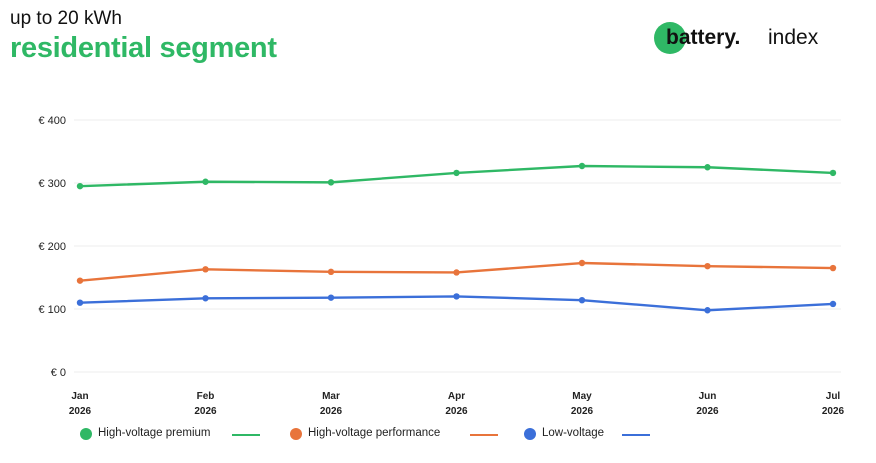  Describe the element at coordinates (749, 39) in the screenshot. I see `battery-index-logo: battery. index` at that location.